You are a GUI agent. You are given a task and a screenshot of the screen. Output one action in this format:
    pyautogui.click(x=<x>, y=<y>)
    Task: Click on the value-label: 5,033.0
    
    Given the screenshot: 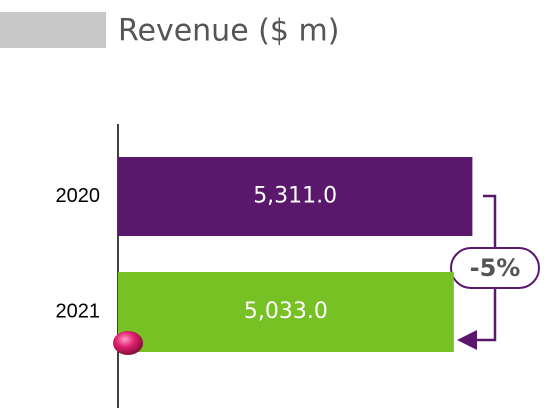 What is the action you would take?
    pyautogui.click(x=286, y=311)
    